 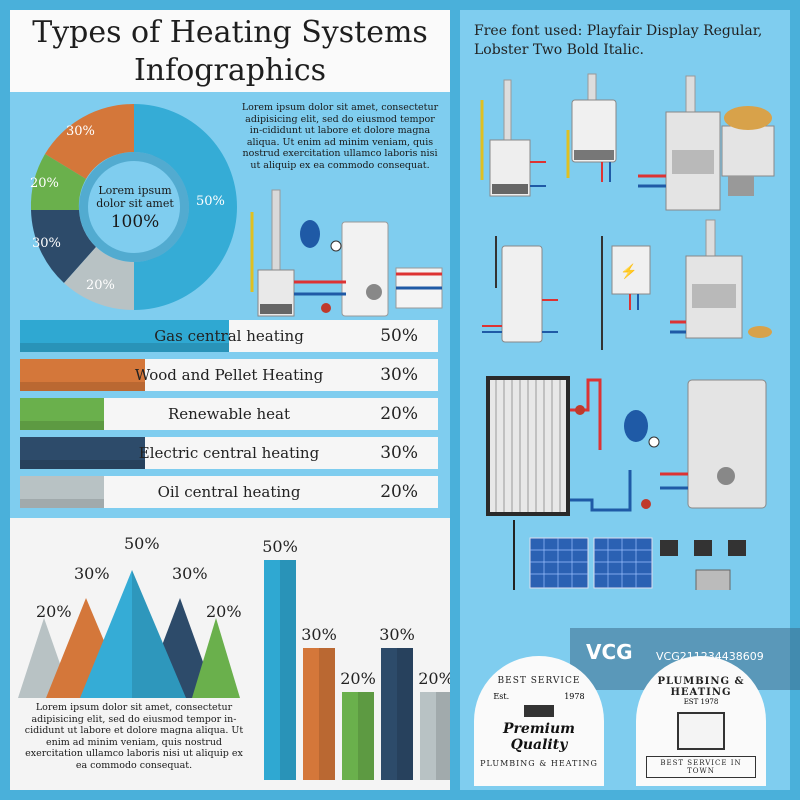 What do you see at coordinates (574, 696) in the screenshot?
I see `badge1-year: 1978` at bounding box center [574, 696].